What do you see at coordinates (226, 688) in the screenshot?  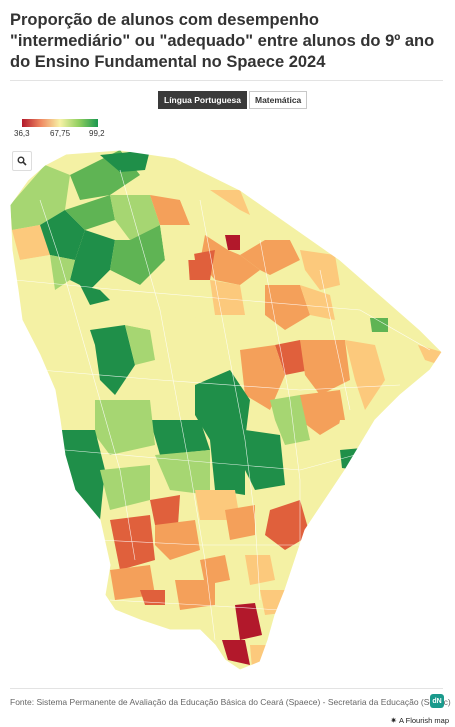 I see `footer-divider` at bounding box center [226, 688].